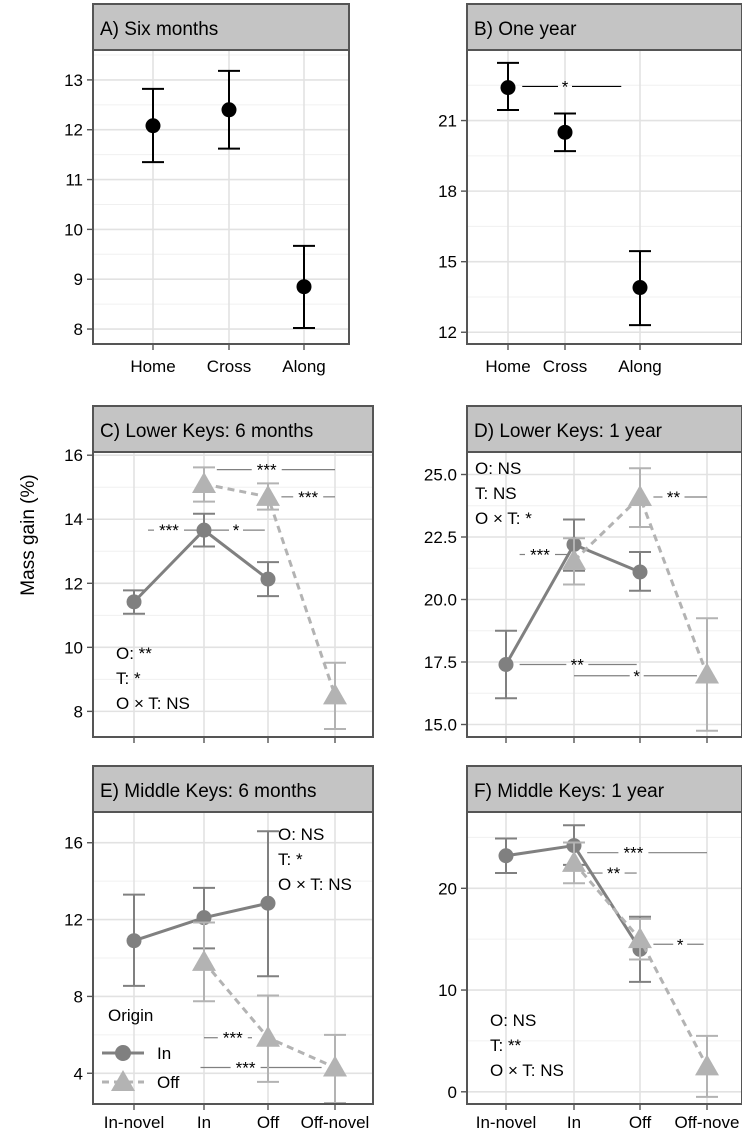 The image size is (742, 1139). What do you see at coordinates (569, 791) in the screenshot?
I see `panel-title: F) Middle Keys: 1 year` at bounding box center [569, 791].